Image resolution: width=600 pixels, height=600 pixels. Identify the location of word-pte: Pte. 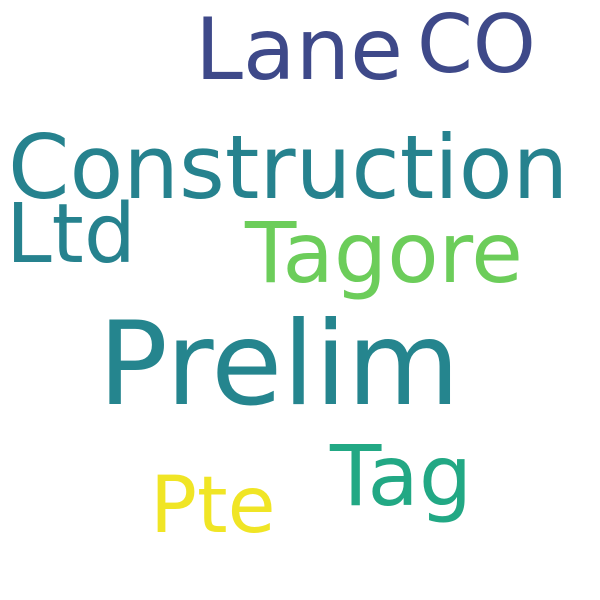
(213, 506).